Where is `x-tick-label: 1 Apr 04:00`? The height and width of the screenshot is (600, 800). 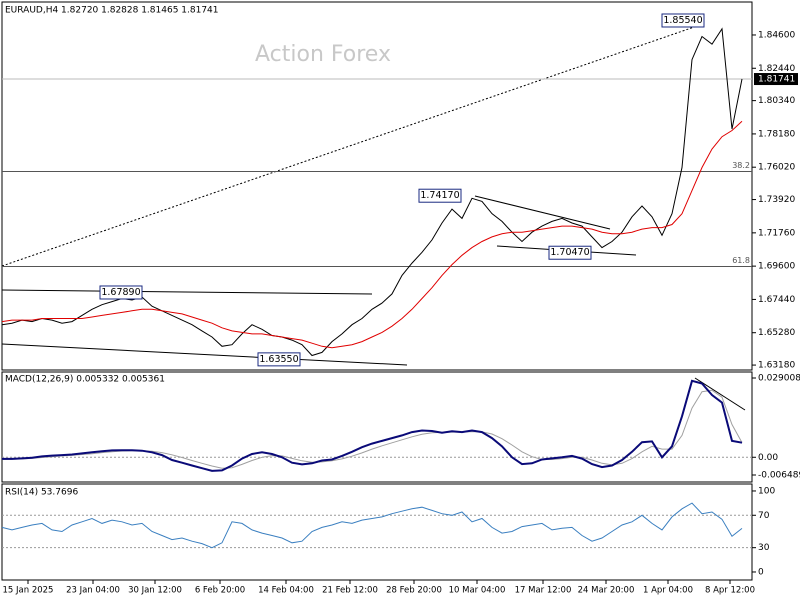
x-tick-label: 1 Apr 04:00 is located at coordinates (668, 591).